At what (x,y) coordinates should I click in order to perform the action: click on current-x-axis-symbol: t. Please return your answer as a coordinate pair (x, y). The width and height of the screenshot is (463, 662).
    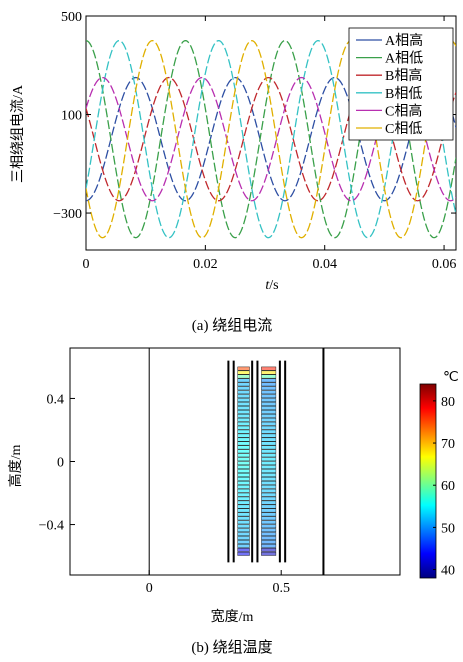
    Looking at the image, I should click on (267, 285).